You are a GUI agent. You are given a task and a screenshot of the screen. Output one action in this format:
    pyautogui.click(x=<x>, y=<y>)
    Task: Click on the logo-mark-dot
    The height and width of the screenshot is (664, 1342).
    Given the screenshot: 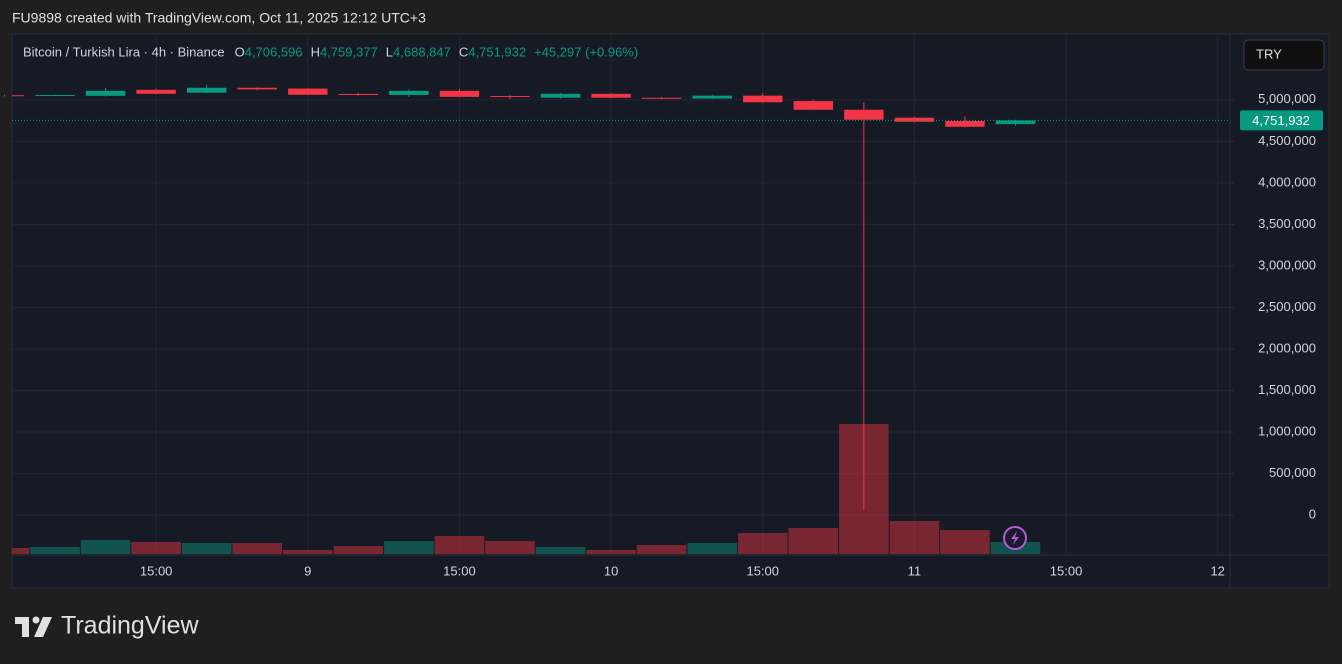 What is the action you would take?
    pyautogui.click(x=36, y=620)
    